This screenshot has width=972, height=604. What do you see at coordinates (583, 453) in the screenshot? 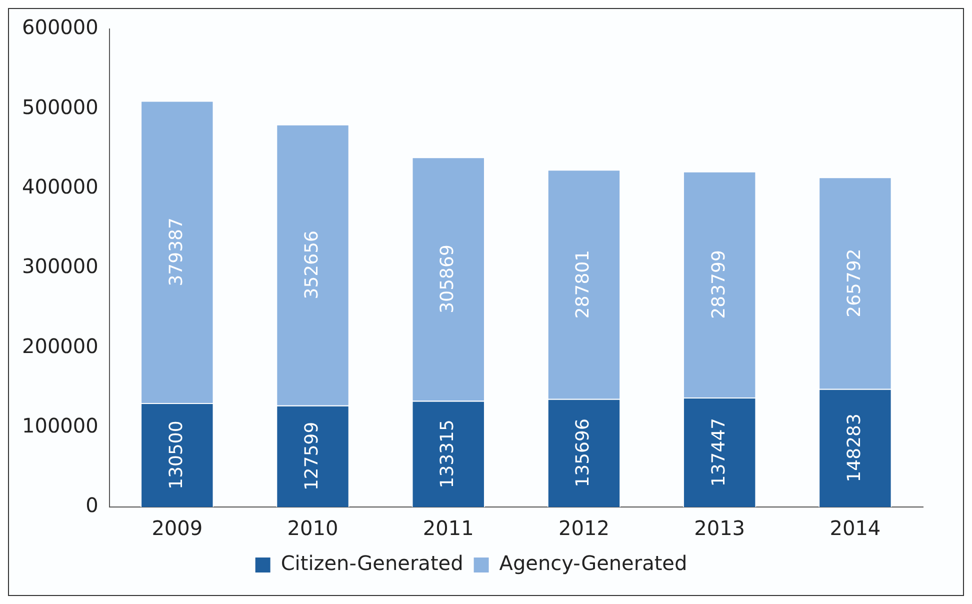
I see `data-label: 135696` at bounding box center [583, 453].